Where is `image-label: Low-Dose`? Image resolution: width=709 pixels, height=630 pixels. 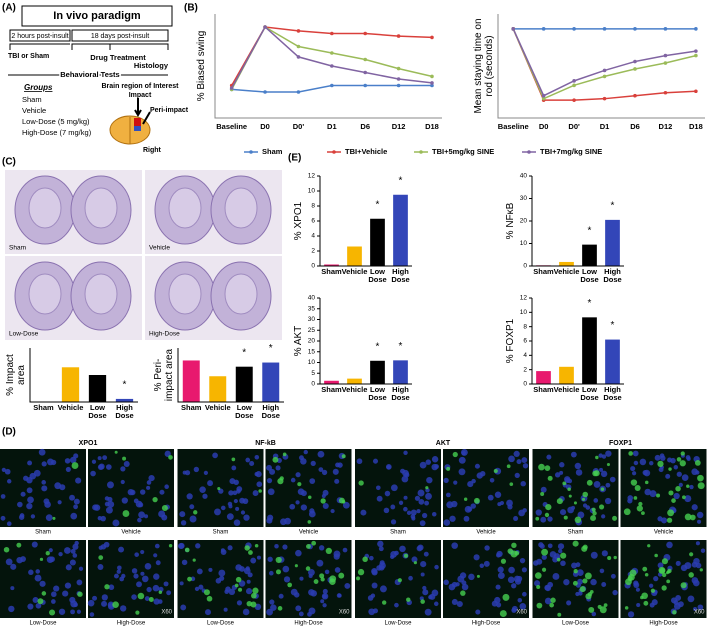
image-label: Low-Dose is located at coordinates (43, 624).